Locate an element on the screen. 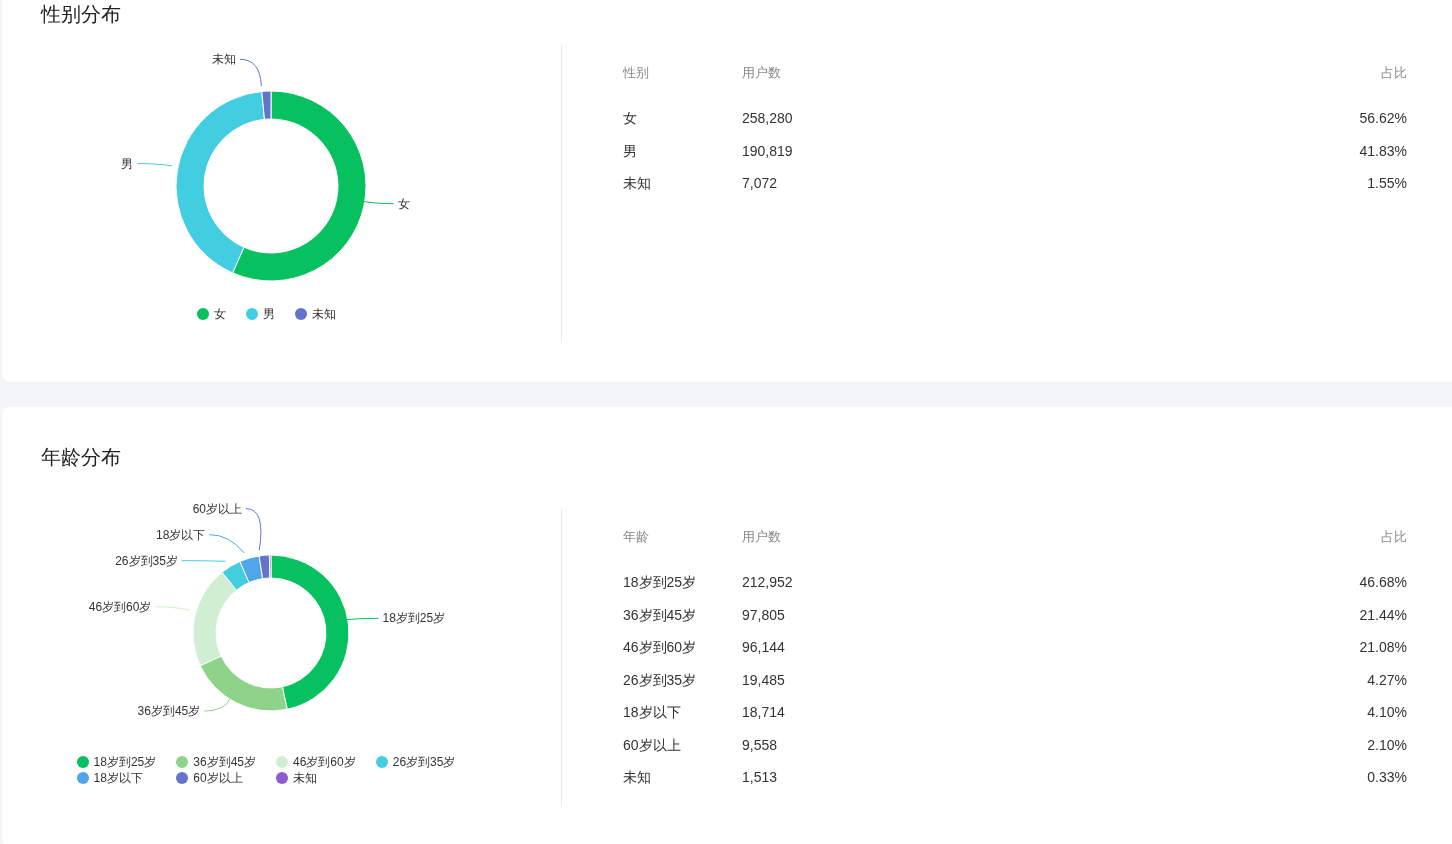  legend-label: 女 is located at coordinates (219, 314).